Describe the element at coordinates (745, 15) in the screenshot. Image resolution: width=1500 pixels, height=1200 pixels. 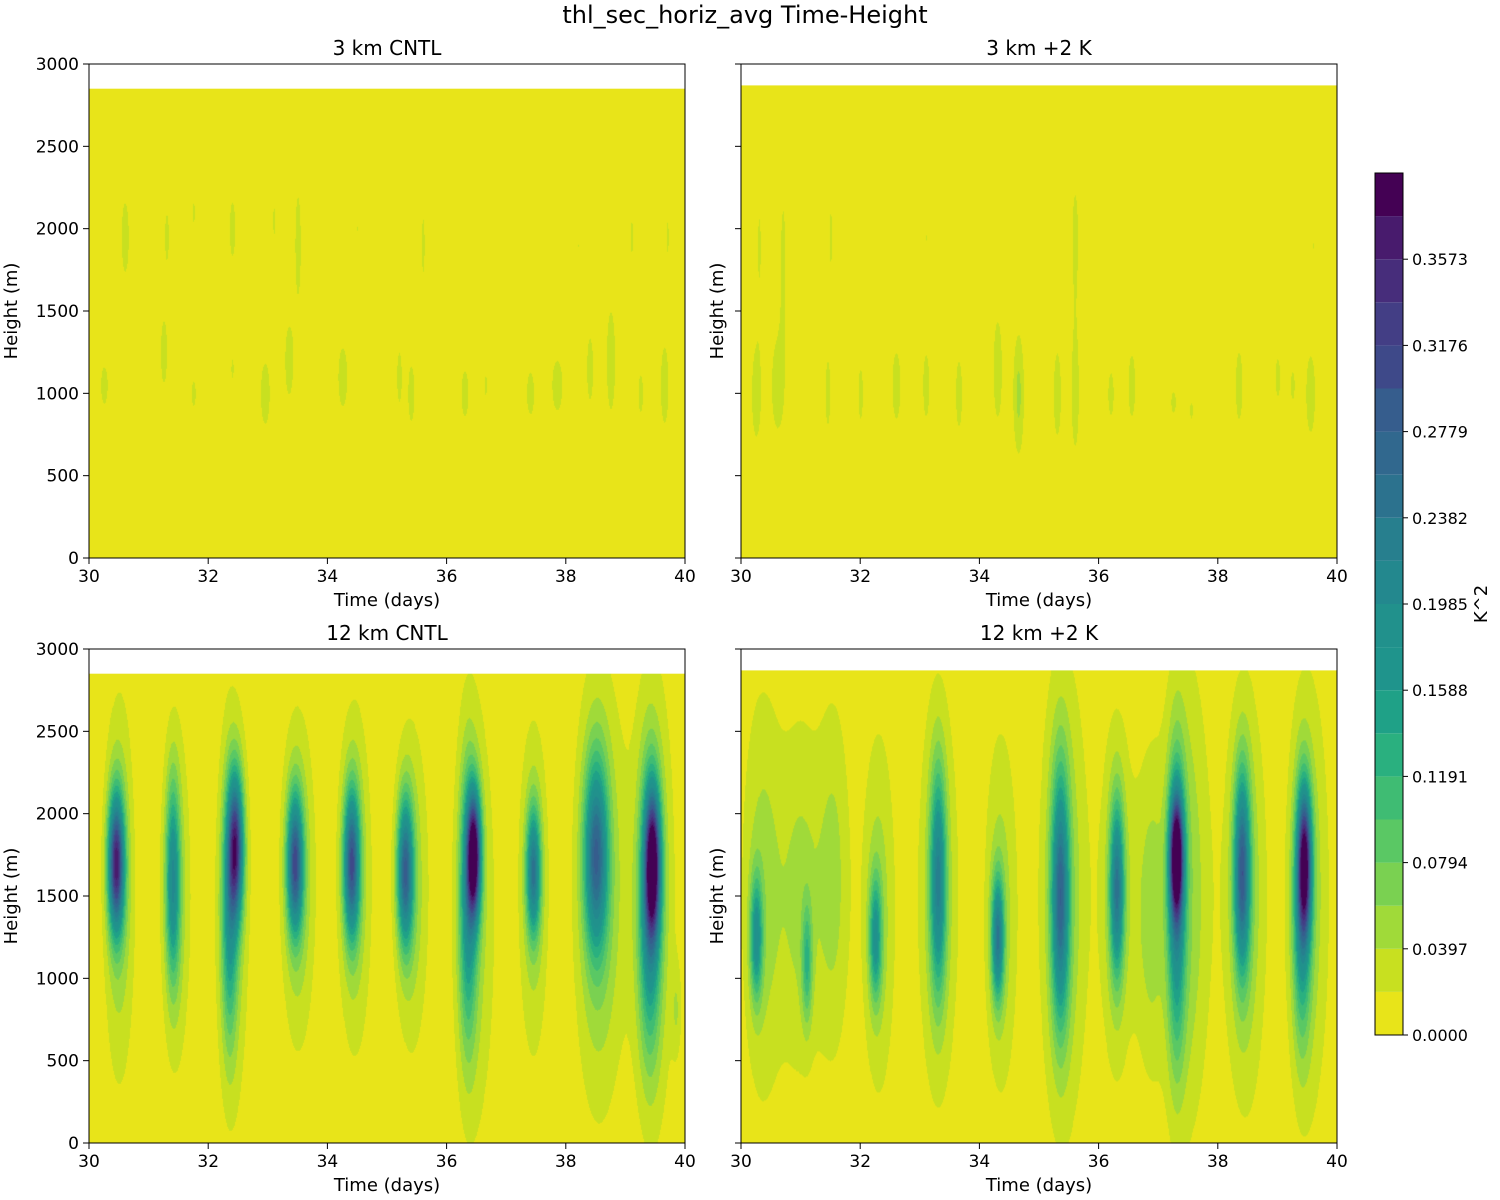
I see `figure-title: thl_sec_horiz_avg Time-Height` at that location.